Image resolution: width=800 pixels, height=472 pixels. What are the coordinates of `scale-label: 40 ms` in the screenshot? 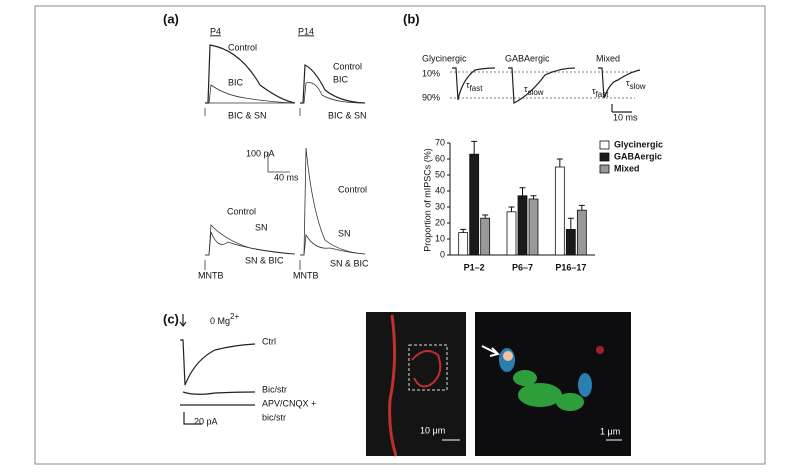 It's located at (286, 177).